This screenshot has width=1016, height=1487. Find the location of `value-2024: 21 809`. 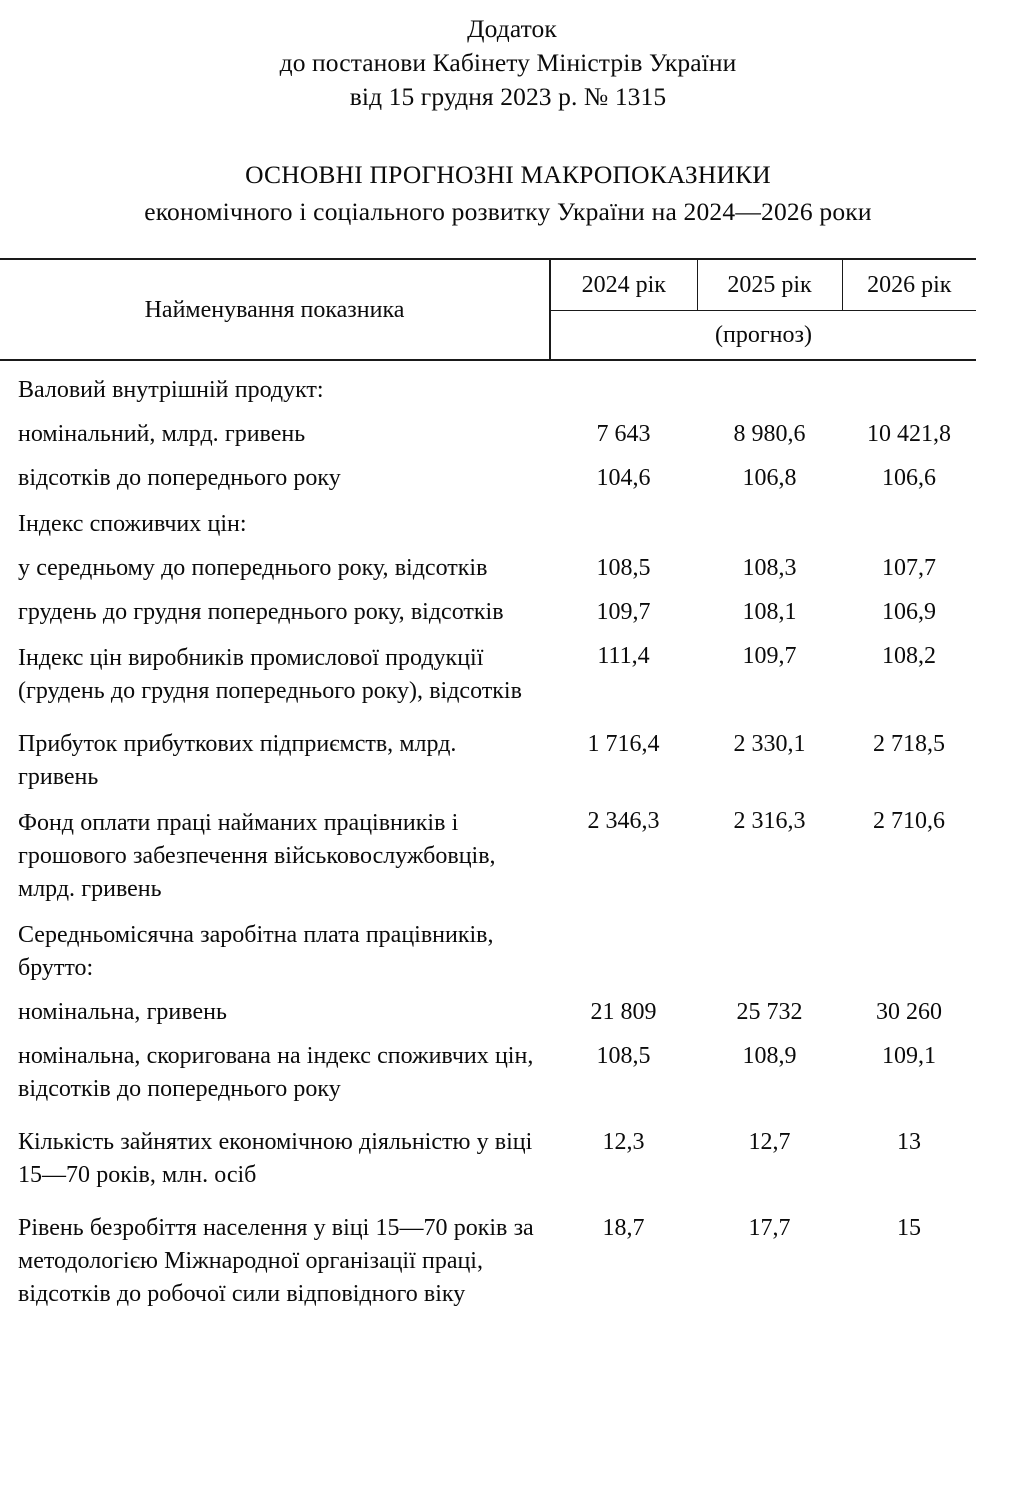

value-2024: 21 809 is located at coordinates (623, 1012).